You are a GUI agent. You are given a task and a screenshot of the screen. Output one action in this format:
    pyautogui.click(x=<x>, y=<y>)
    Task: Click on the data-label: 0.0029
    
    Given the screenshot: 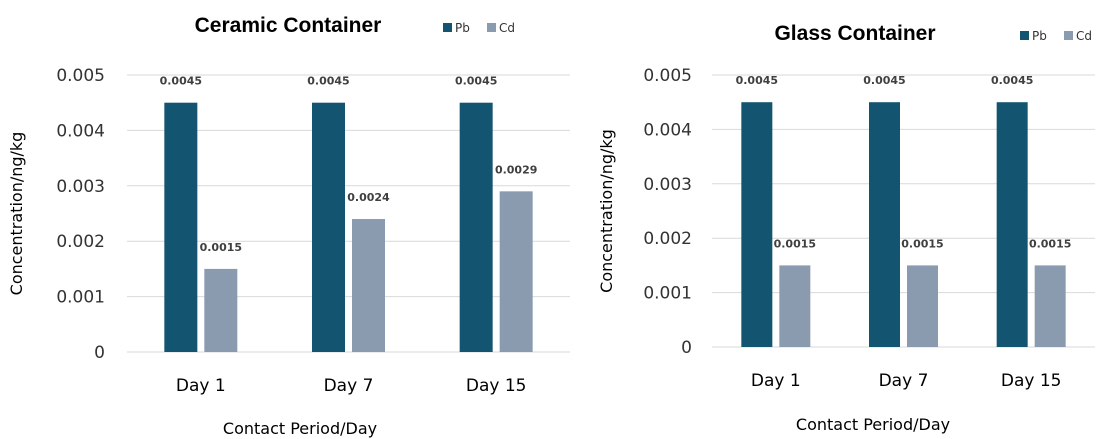 What is the action you would take?
    pyautogui.click(x=516, y=169)
    